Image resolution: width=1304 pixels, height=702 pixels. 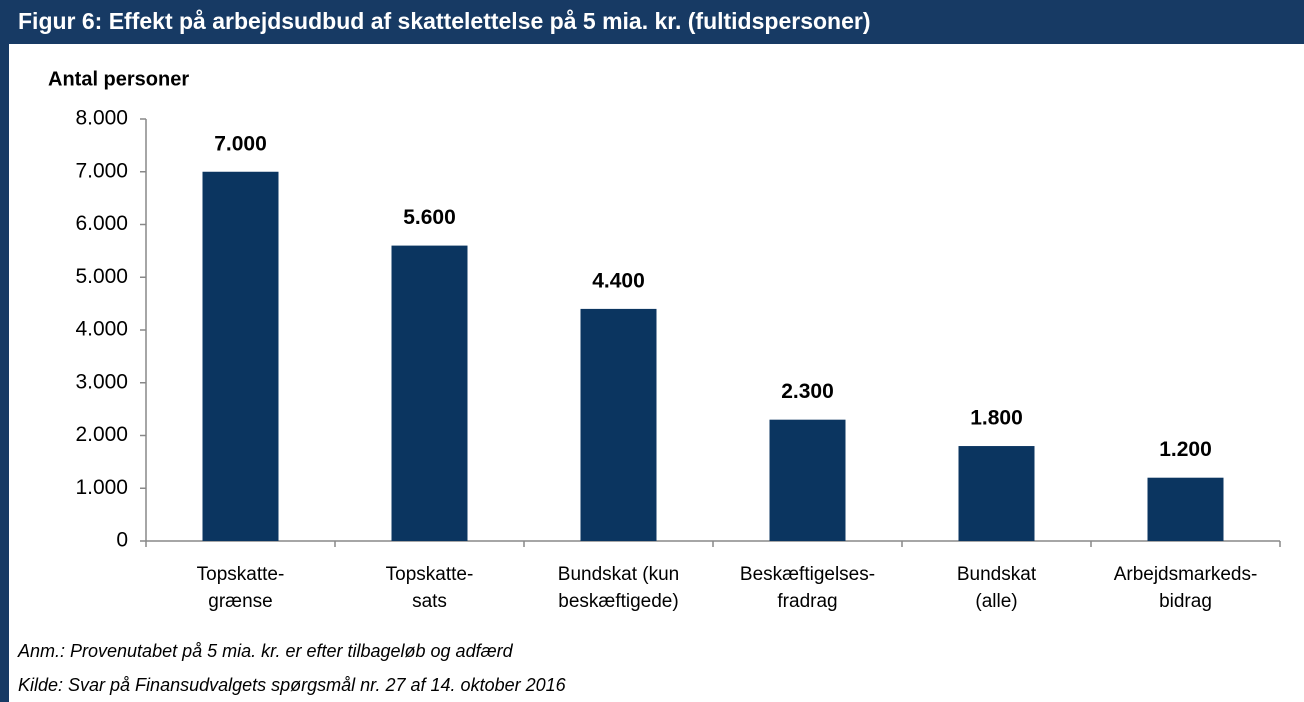 What do you see at coordinates (807, 601) in the screenshot?
I see `x-tick-label: fradrag` at bounding box center [807, 601].